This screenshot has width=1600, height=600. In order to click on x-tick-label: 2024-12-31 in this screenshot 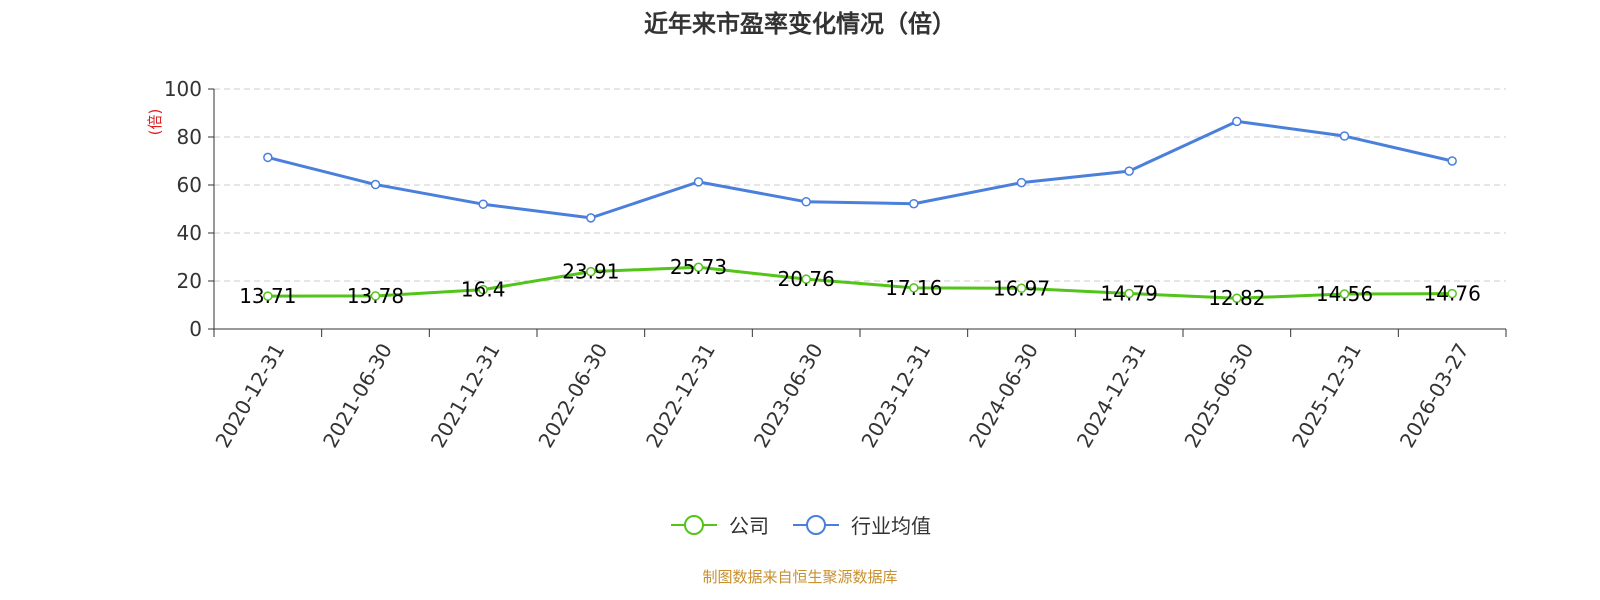, I will do `click(1111, 395)`.